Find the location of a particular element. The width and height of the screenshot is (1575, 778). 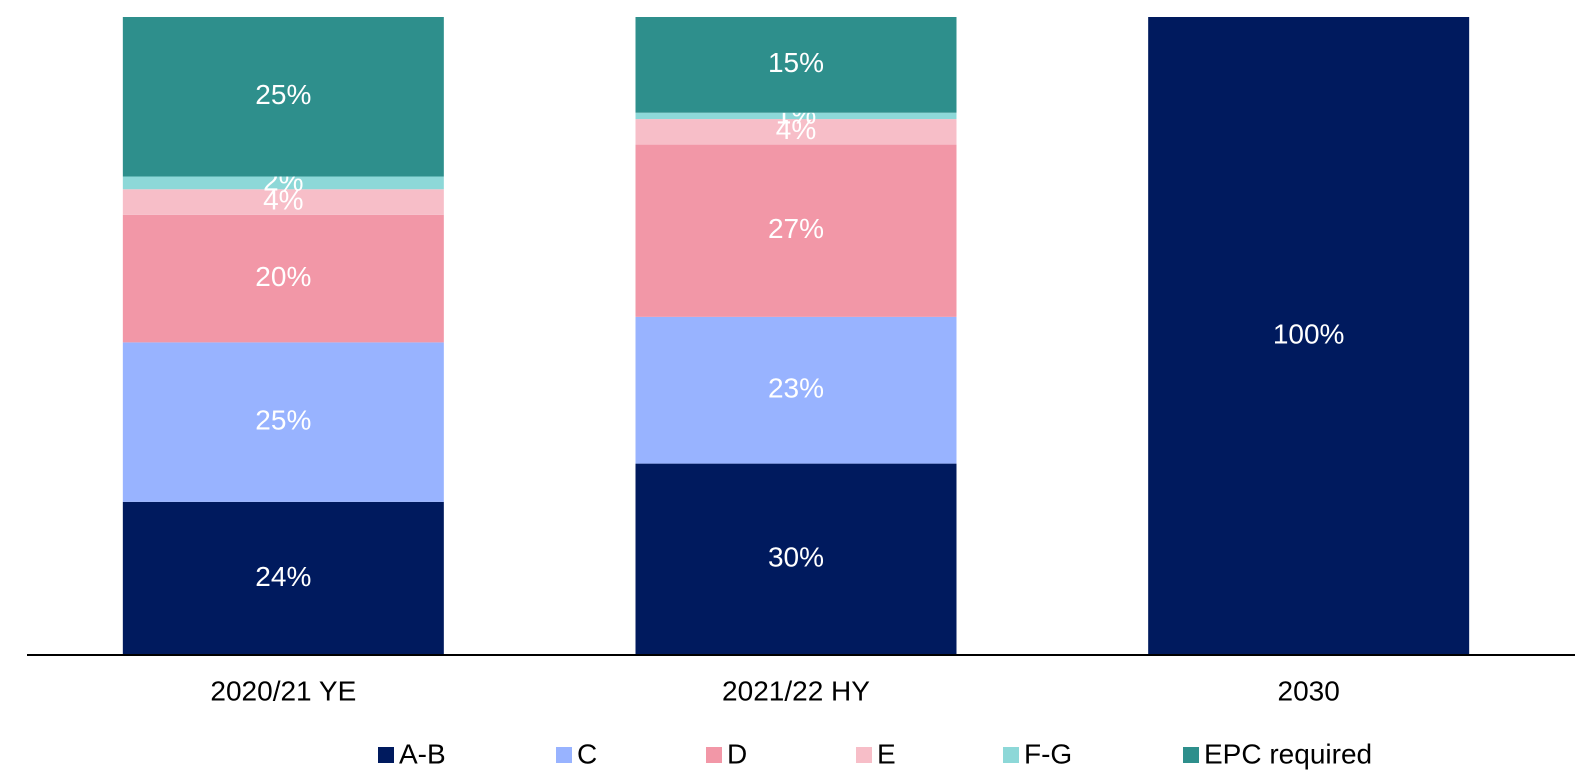

legend-label: A-B is located at coordinates (422, 753).